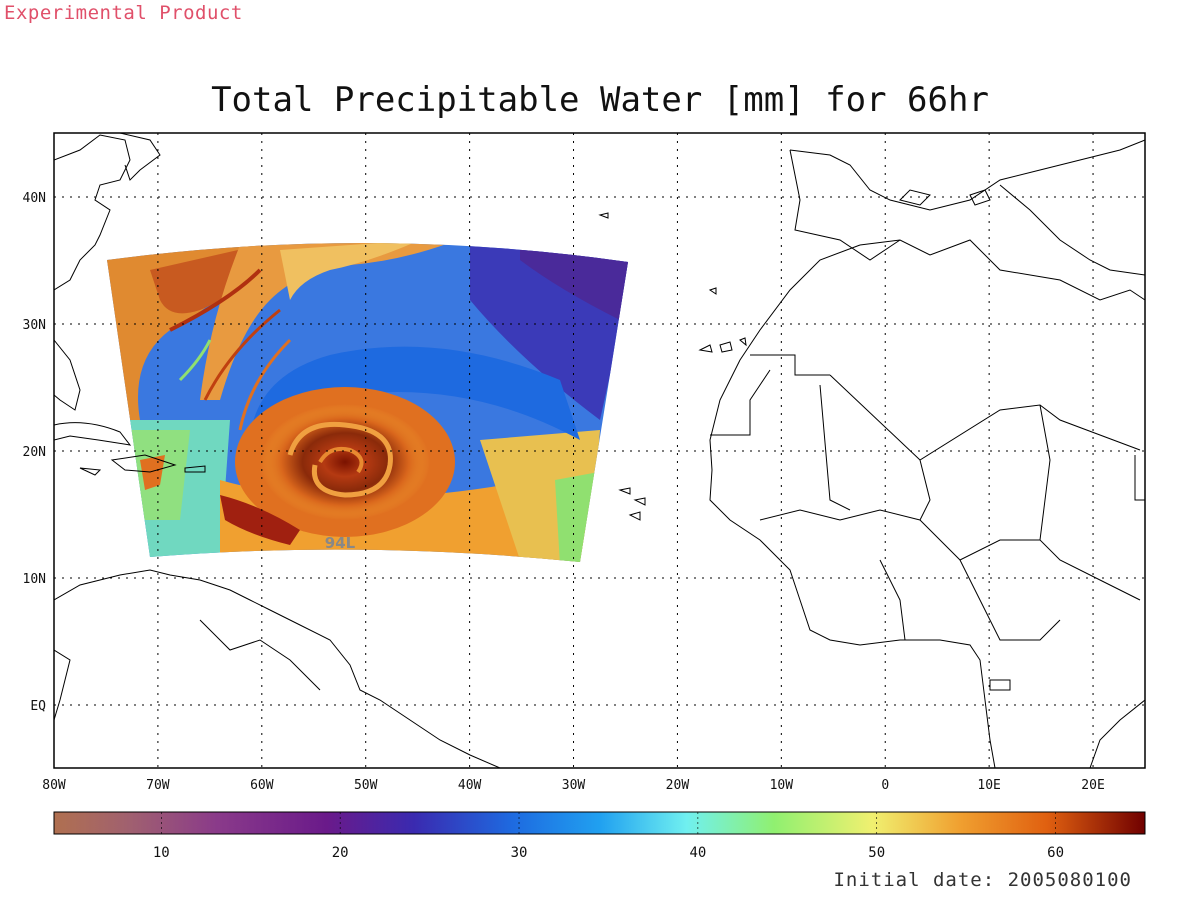 This screenshot has width=1200, height=900. What do you see at coordinates (1055, 853) in the screenshot?
I see `colorbar-tick-label: 60` at bounding box center [1055, 853].